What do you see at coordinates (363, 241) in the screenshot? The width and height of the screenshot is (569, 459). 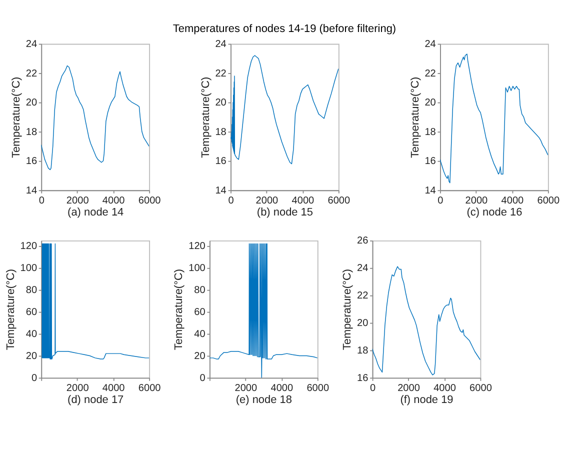 I see `y-tick-label: 26` at bounding box center [363, 241].